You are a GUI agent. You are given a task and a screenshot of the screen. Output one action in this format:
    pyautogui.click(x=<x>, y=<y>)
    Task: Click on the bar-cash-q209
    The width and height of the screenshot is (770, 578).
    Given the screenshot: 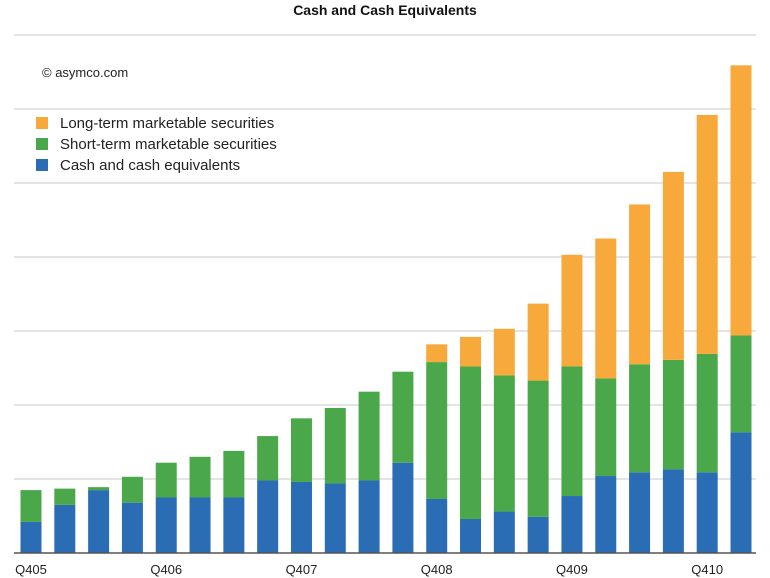 What is the action you would take?
    pyautogui.click(x=504, y=532)
    